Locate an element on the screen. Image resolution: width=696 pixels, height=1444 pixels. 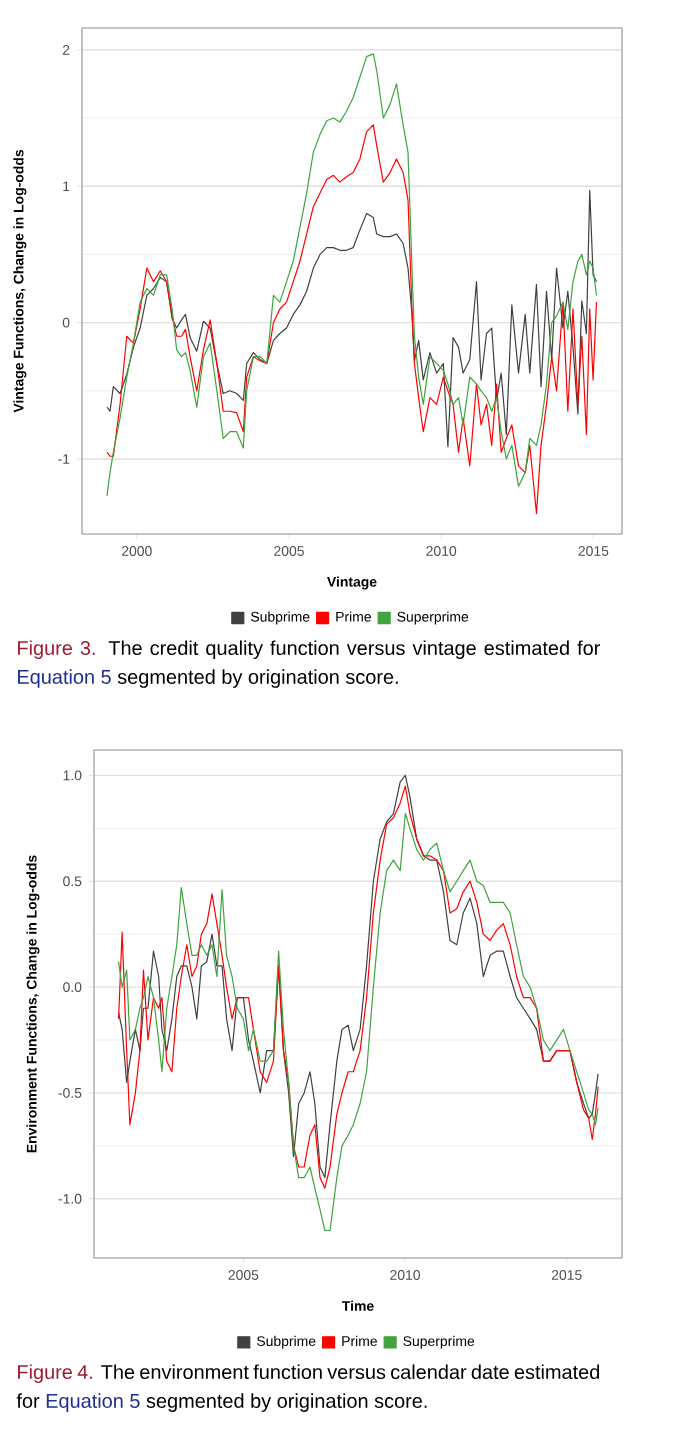
text: The credit quality function versus vintage estimated for is located at coordinates (354, 649).